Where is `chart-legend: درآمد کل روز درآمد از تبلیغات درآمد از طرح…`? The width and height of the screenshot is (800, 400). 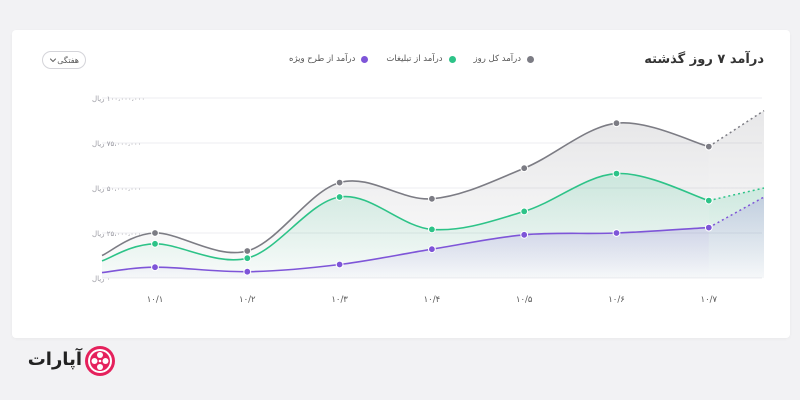 chart-legend: درآمد کل روز درآمد از تبلیغات درآمد از طرح… is located at coordinates (411, 59).